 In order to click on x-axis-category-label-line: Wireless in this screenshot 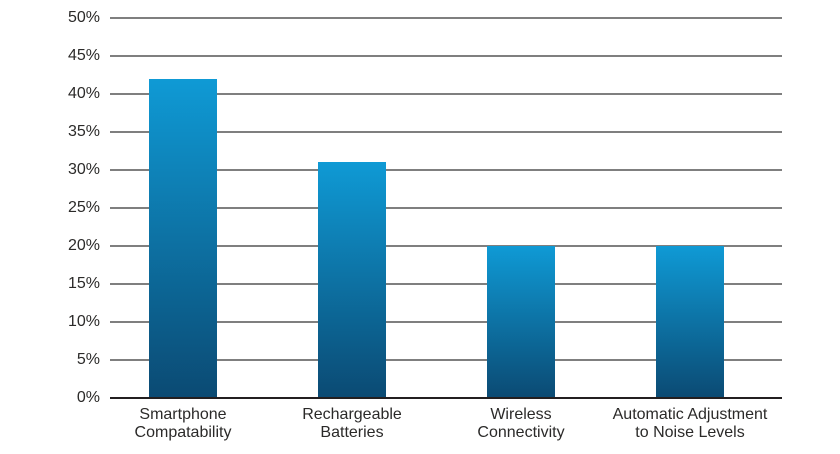, I will do `click(521, 414)`.